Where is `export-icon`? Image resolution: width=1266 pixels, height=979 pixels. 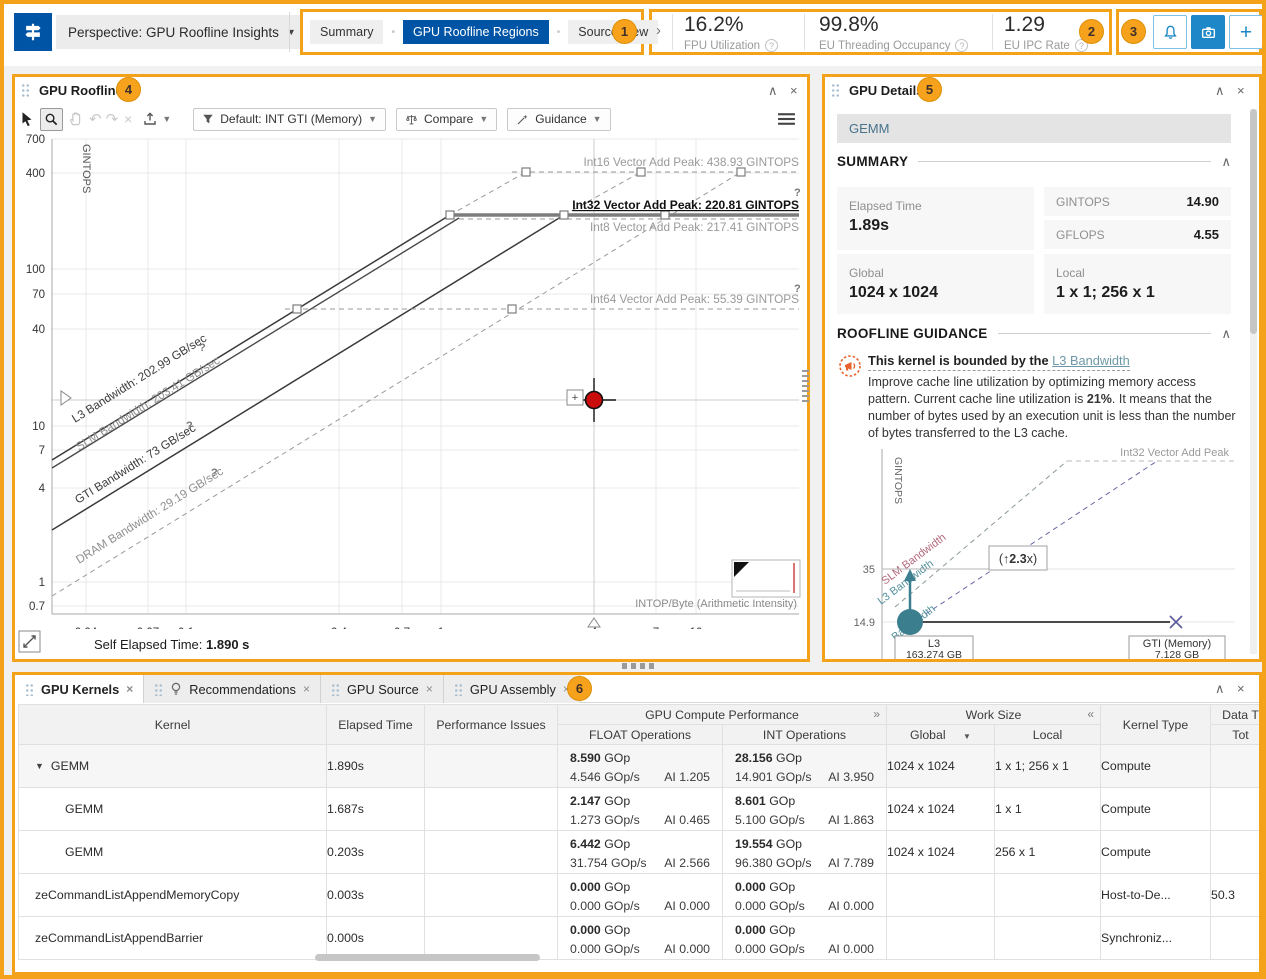 export-icon is located at coordinates (150, 119).